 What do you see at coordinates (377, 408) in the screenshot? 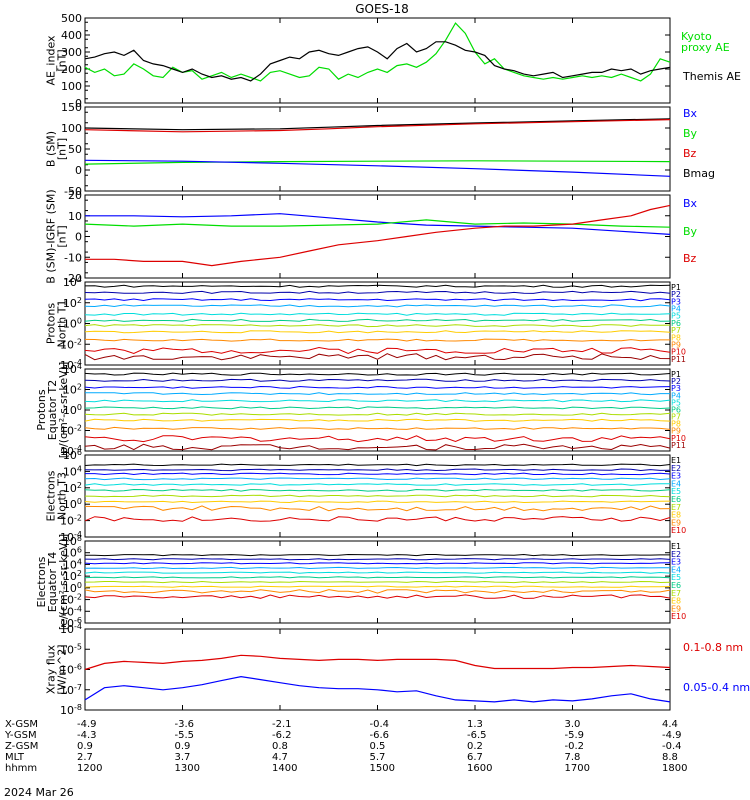
I see `channel-line-p6` at bounding box center [377, 408].